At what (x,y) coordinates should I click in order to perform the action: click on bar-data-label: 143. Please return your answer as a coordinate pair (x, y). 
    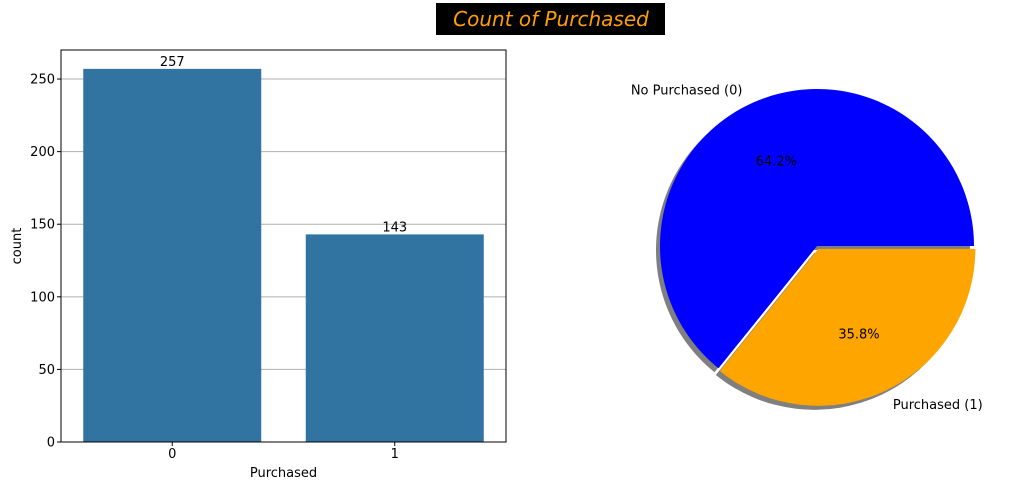
    Looking at the image, I should click on (394, 227).